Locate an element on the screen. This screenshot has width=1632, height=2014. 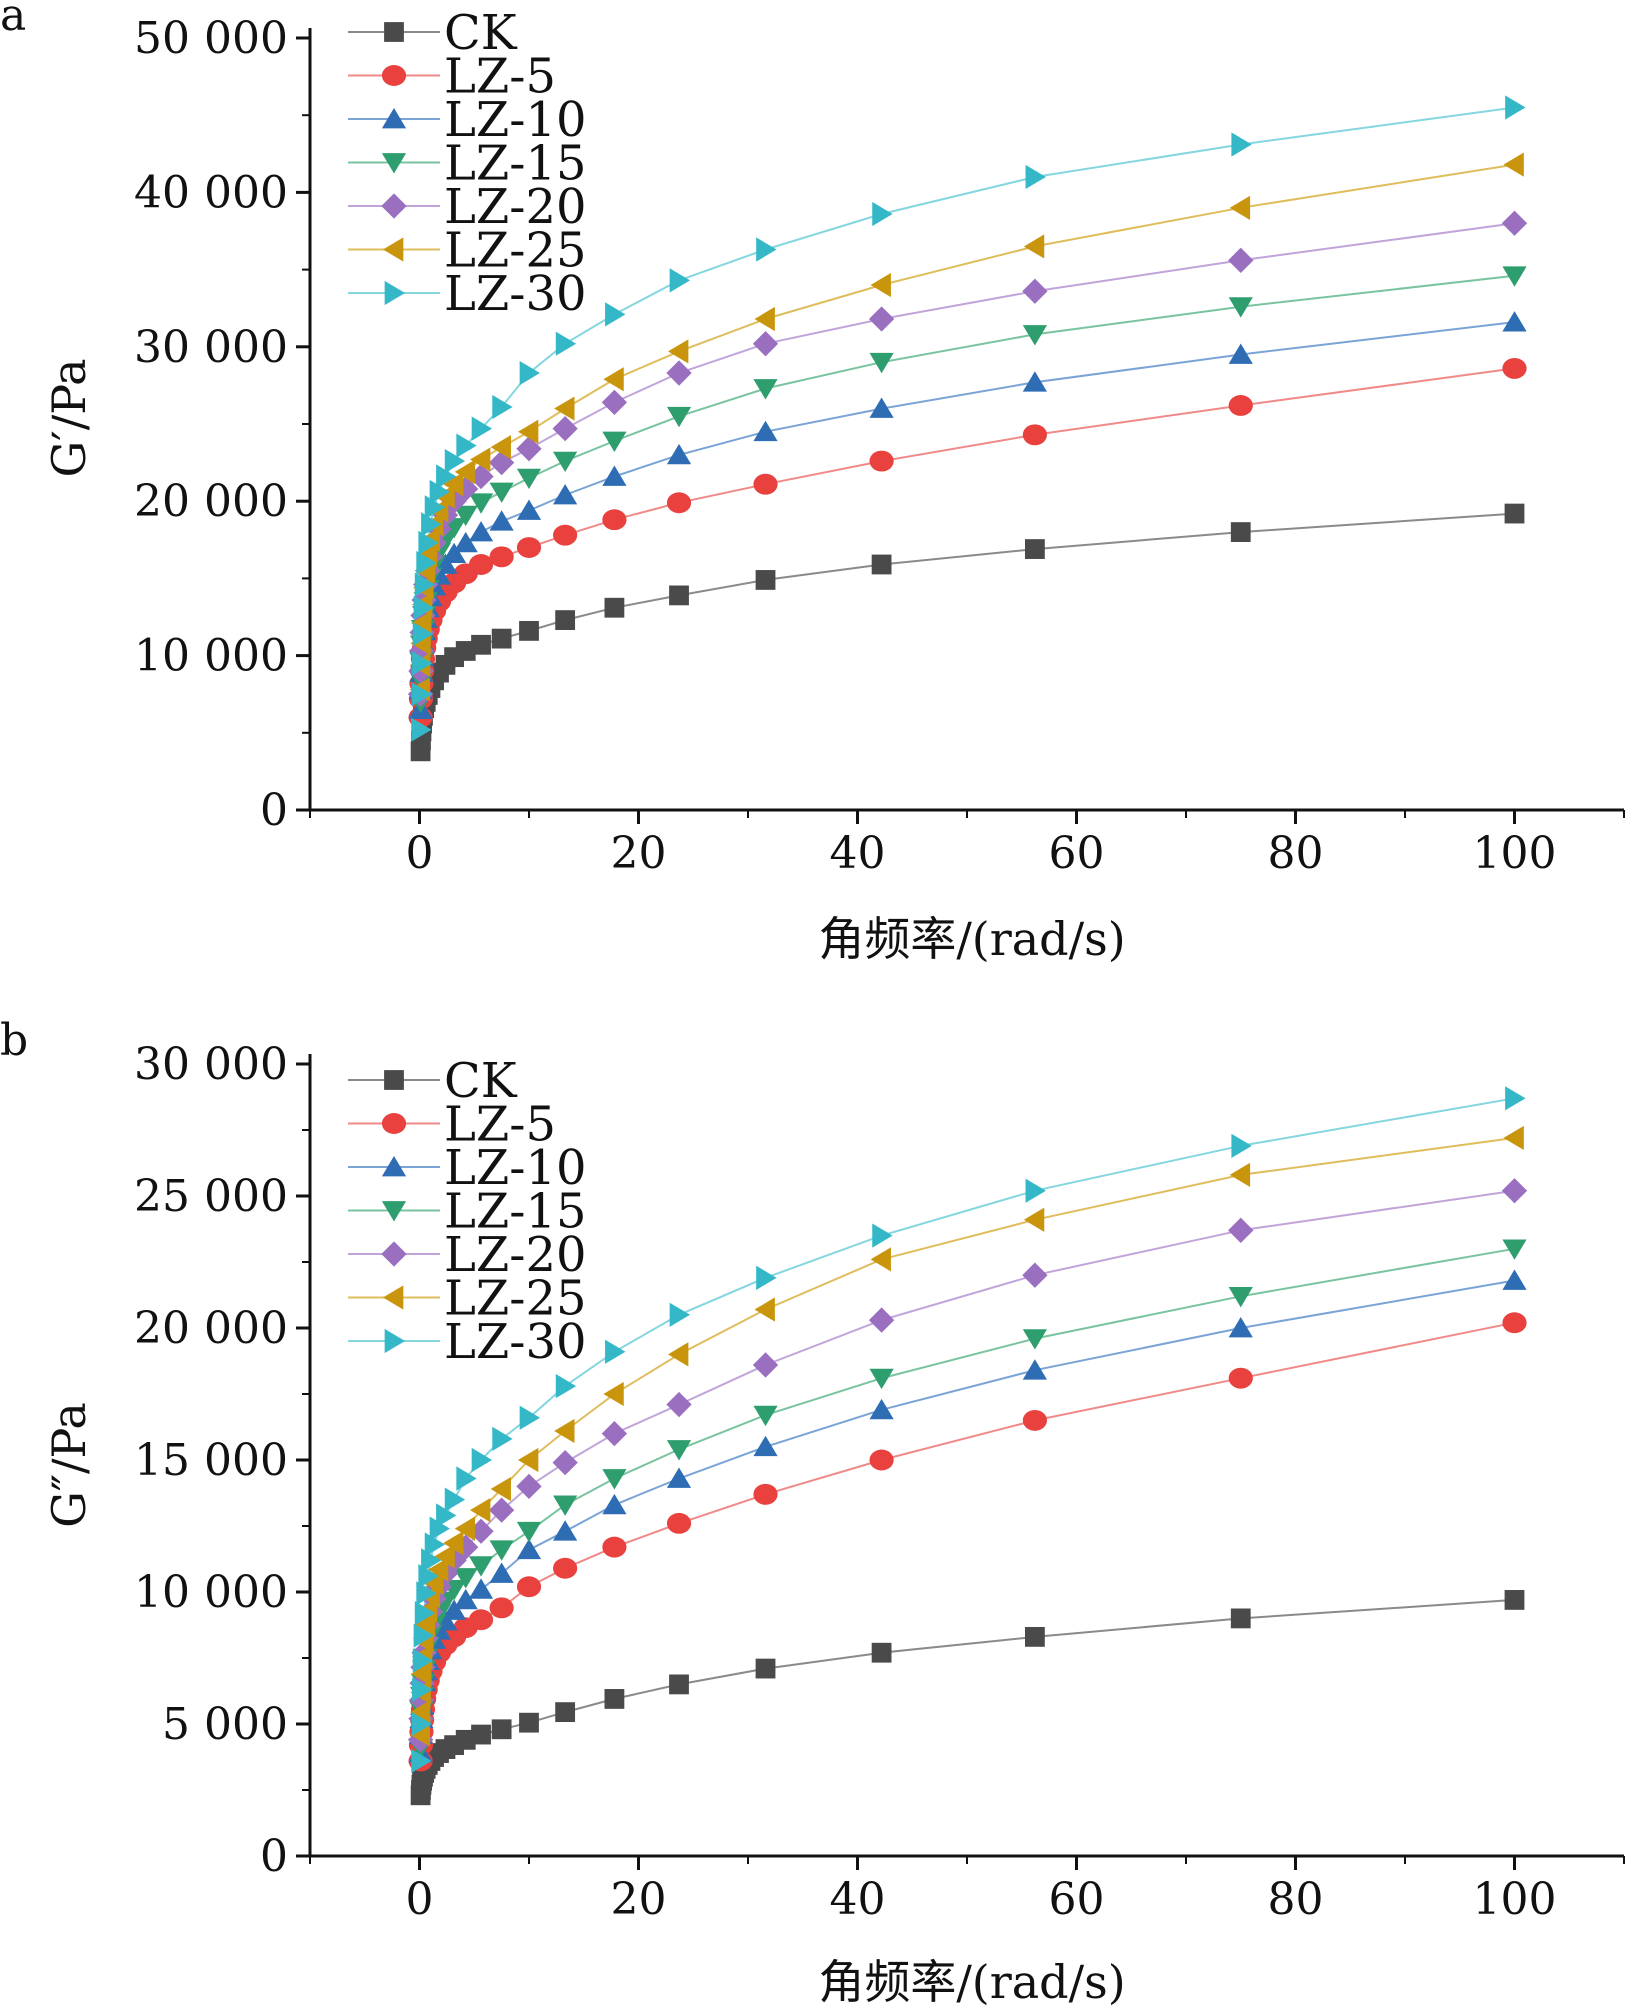
legend-label-b-2: LZ-10 is located at coordinates (515, 1168).